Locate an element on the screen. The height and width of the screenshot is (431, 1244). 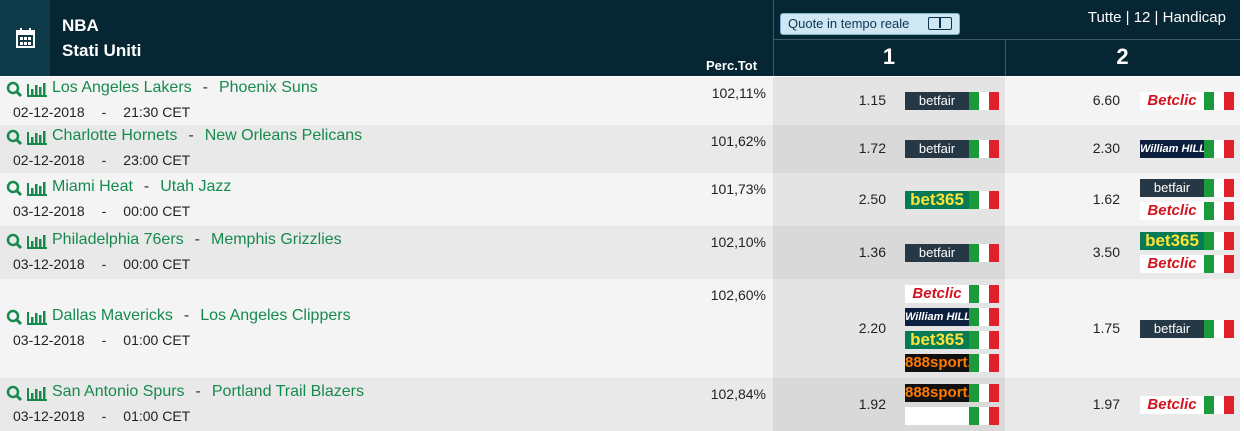
home-team: Philadelphia 76ers is located at coordinates (118, 239).